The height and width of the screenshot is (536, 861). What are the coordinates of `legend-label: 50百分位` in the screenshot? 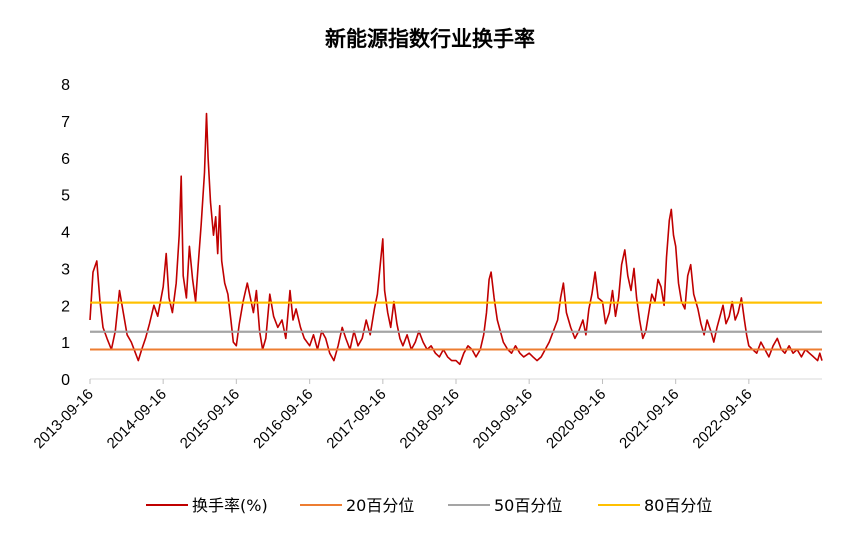 It's located at (528, 505).